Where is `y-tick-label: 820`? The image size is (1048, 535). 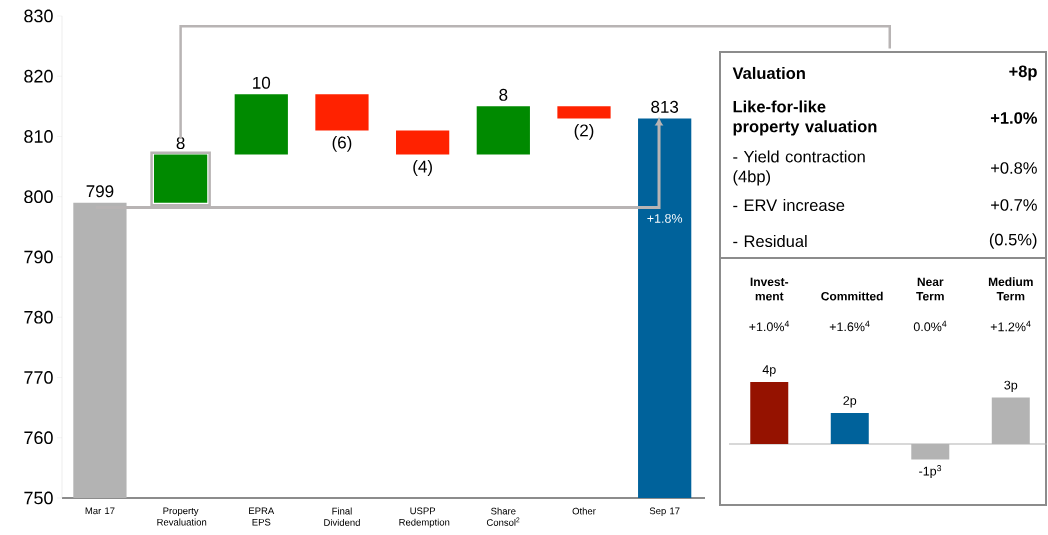
y-tick-label: 820 is located at coordinates (38, 76).